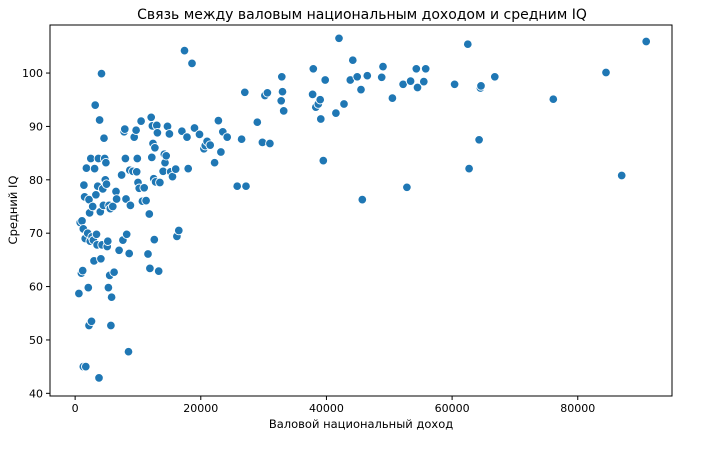  What do you see at coordinates (36, 180) in the screenshot?
I see `y-tick-label: 80` at bounding box center [36, 180].